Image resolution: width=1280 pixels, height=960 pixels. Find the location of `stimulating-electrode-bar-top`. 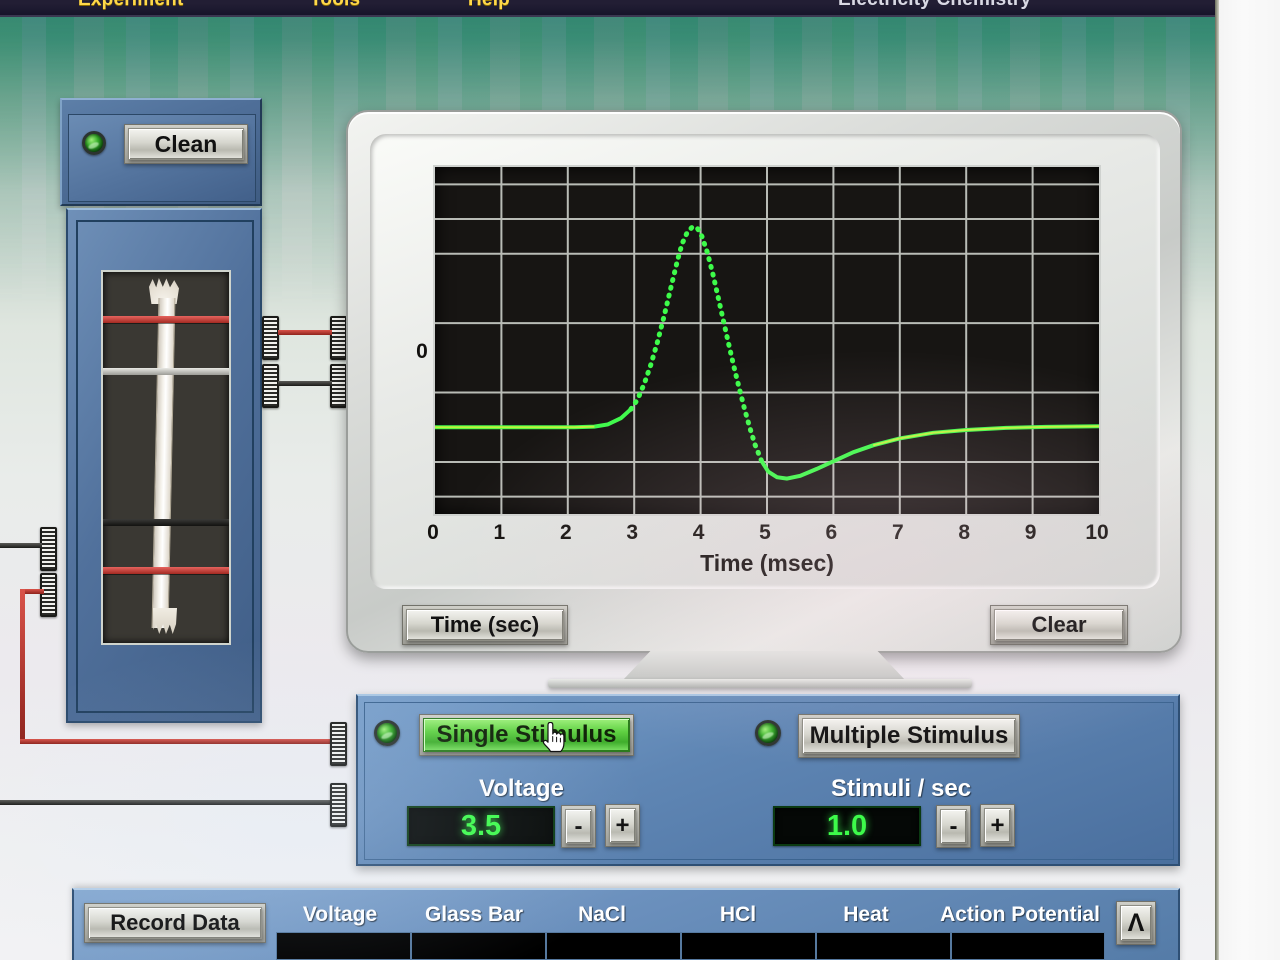

stimulating-electrode-bar-top is located at coordinates (166, 319).